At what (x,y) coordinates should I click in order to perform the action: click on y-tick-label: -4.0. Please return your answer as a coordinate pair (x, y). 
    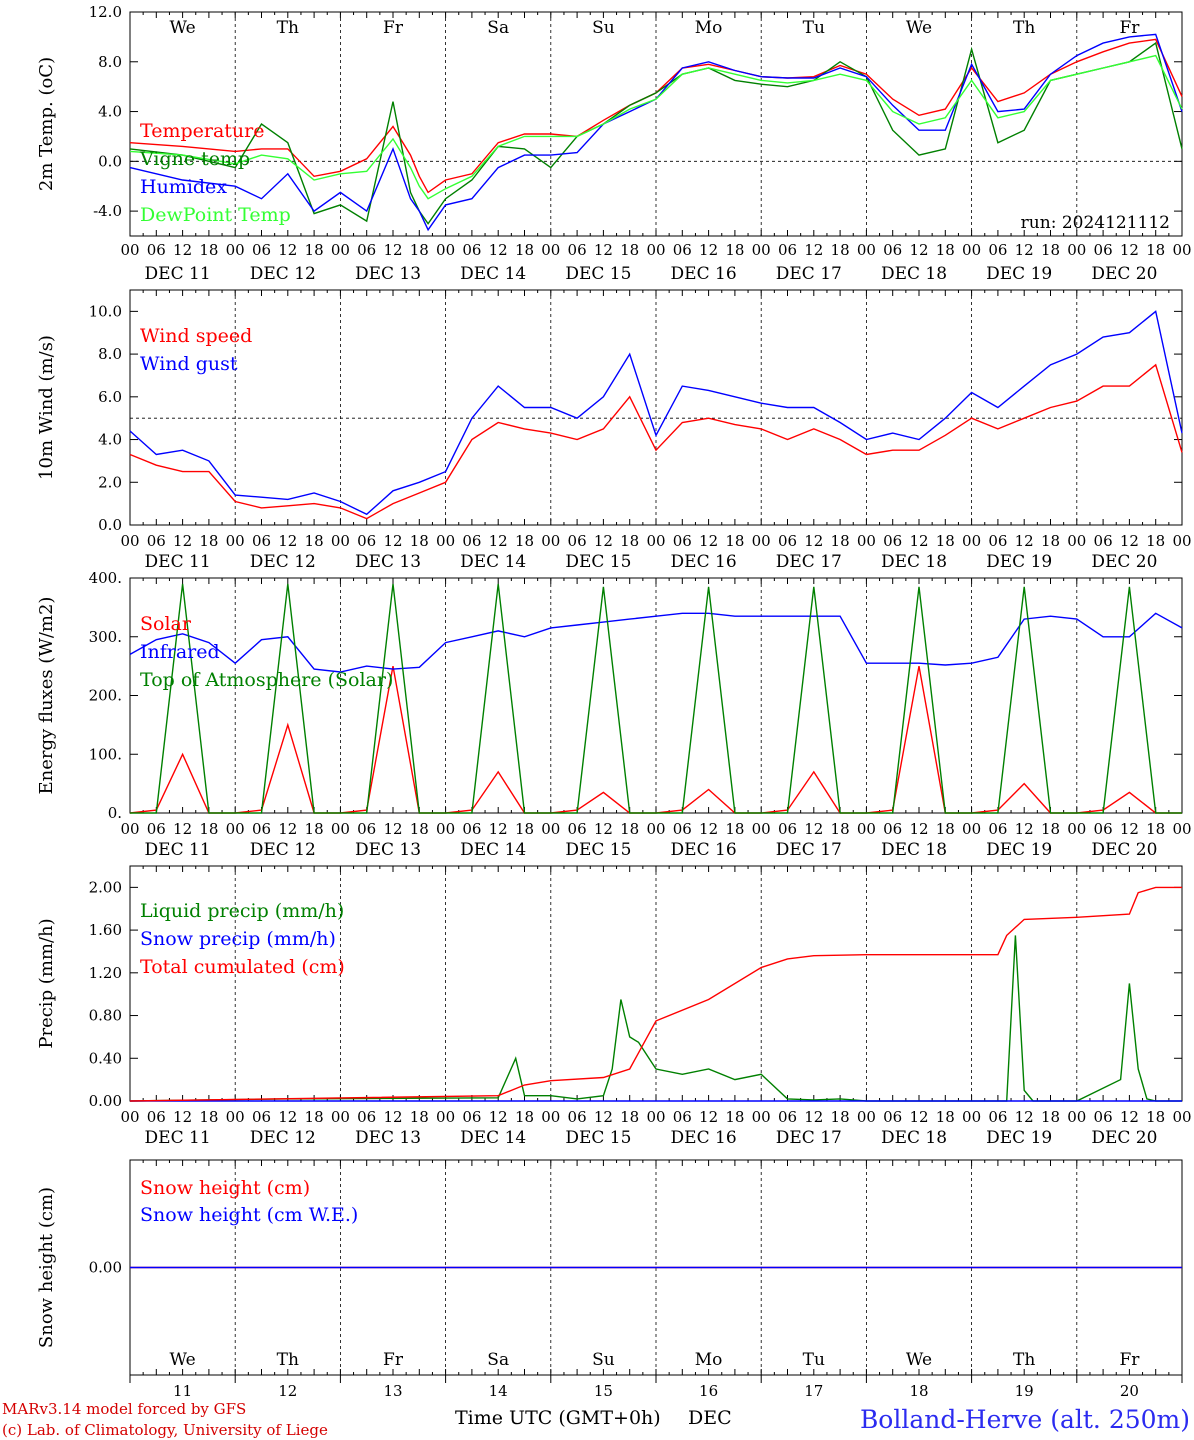
    Looking at the image, I should click on (107, 211).